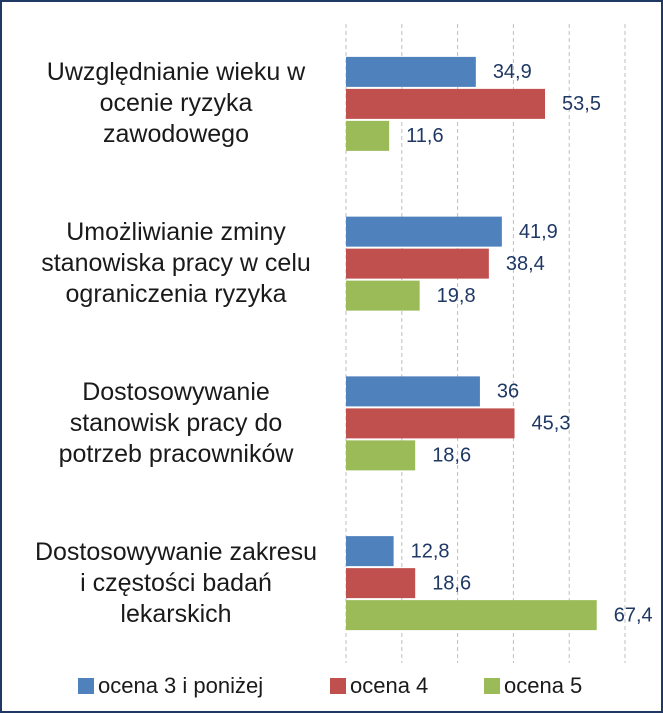 The width and height of the screenshot is (663, 713). I want to click on value-label: 45,3, so click(551, 424).